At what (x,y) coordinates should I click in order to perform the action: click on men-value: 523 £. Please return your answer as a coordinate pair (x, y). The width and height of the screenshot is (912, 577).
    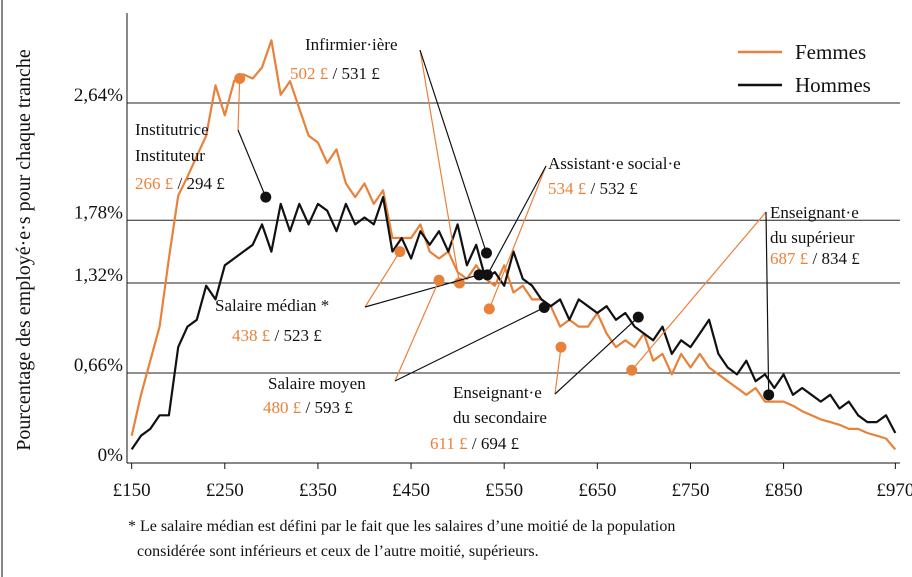
    Looking at the image, I should click on (302, 335).